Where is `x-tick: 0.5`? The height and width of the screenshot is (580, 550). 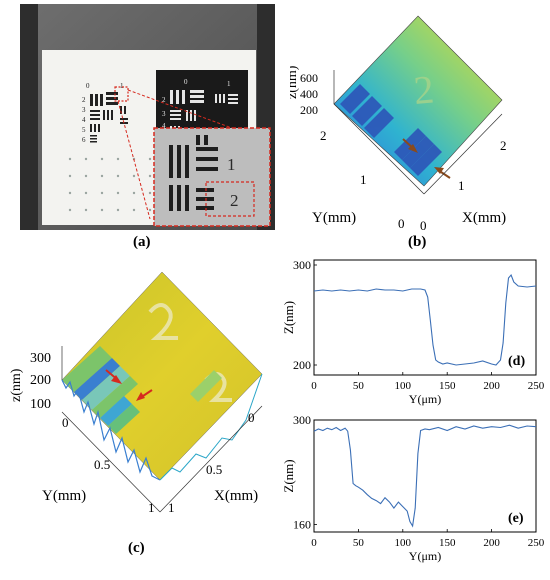 x-tick: 0.5 is located at coordinates (214, 469).